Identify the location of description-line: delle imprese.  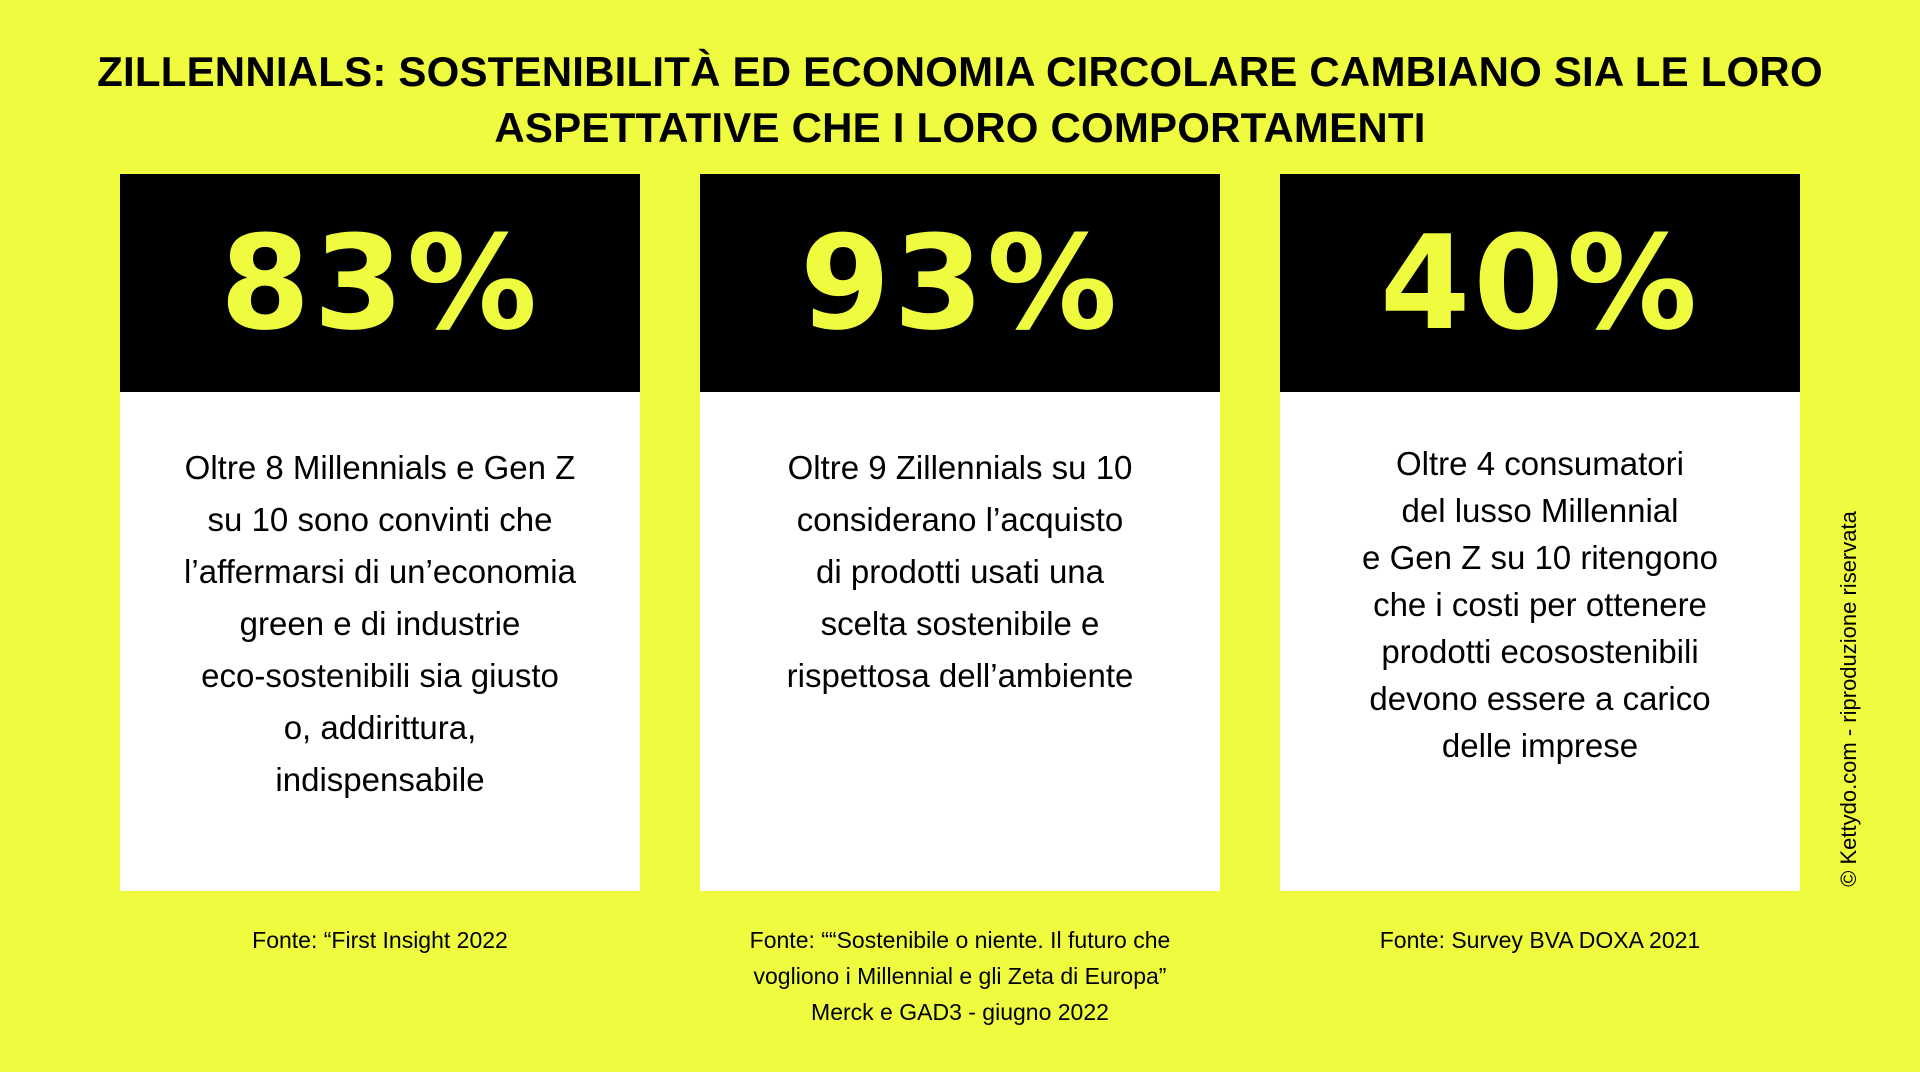
(1540, 745).